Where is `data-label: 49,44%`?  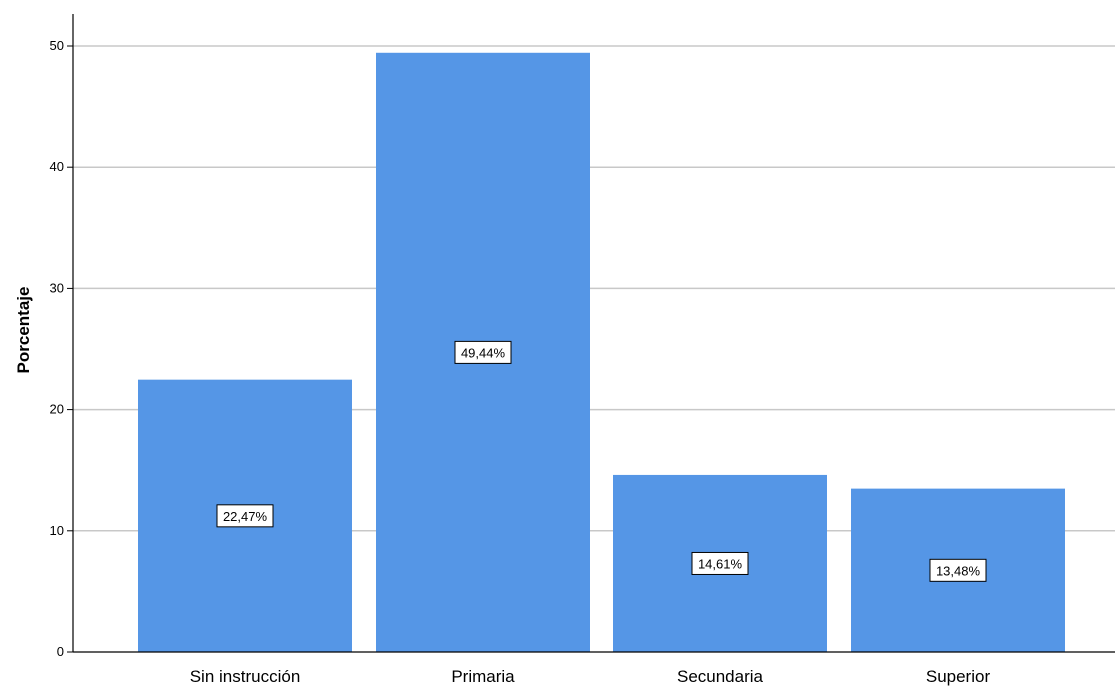 data-label: 49,44% is located at coordinates (483, 352).